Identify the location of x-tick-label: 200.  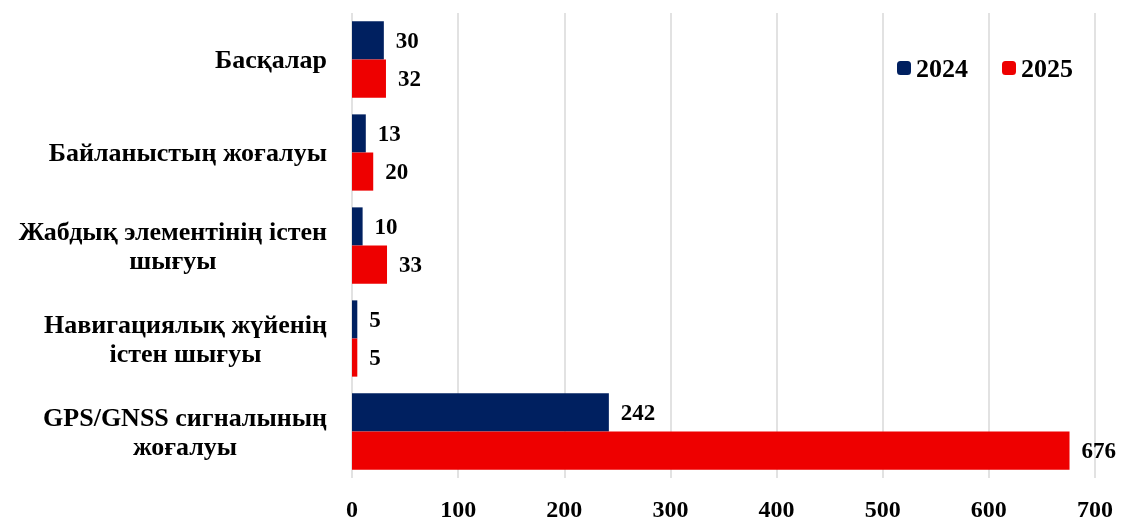
(564, 509).